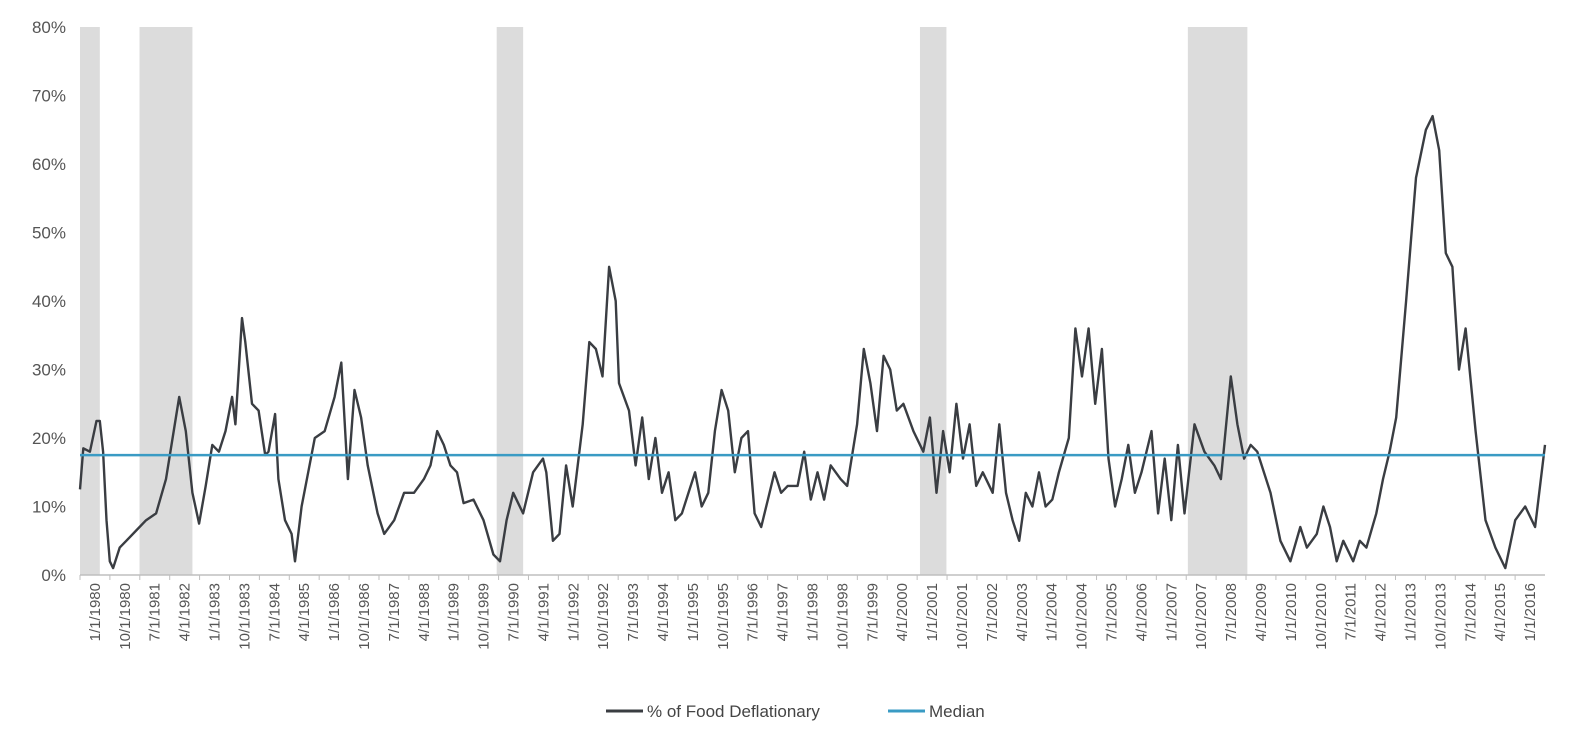 The height and width of the screenshot is (752, 1588). I want to click on x-tick-label: 1/1/1983, so click(215, 612).